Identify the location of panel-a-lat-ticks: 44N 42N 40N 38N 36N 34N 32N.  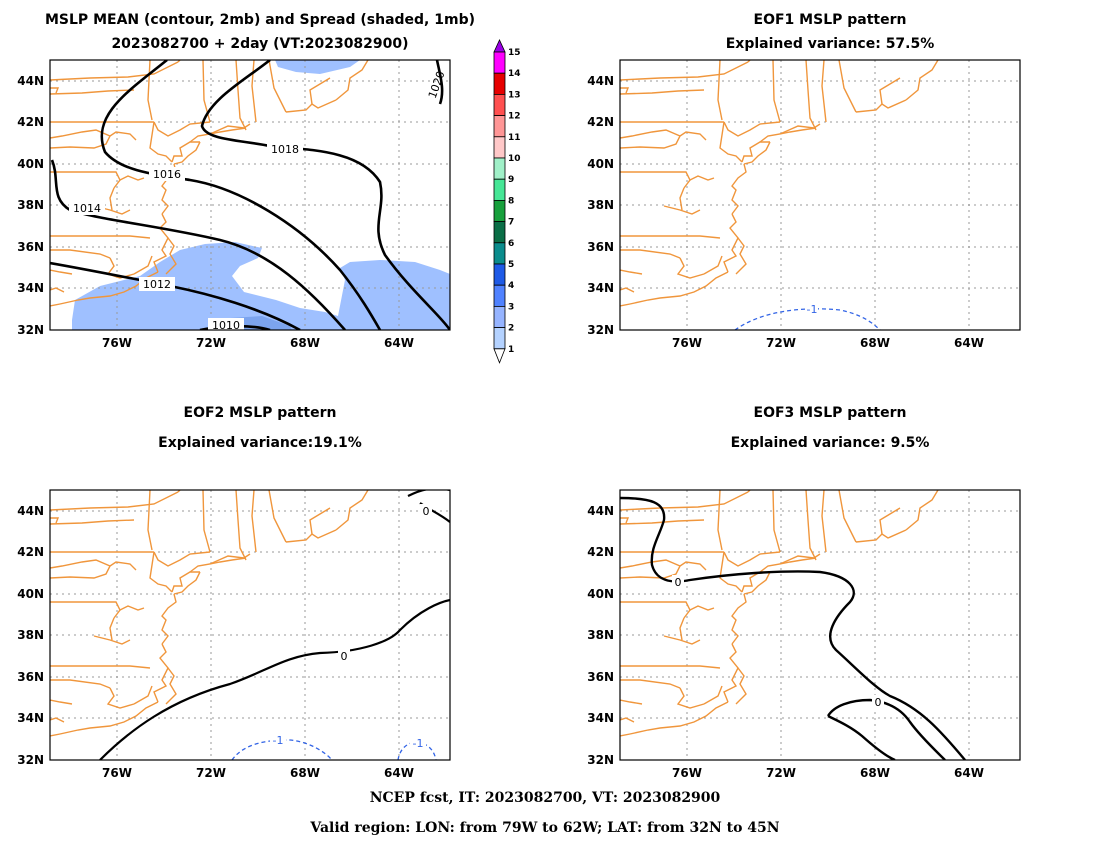
(30, 205).